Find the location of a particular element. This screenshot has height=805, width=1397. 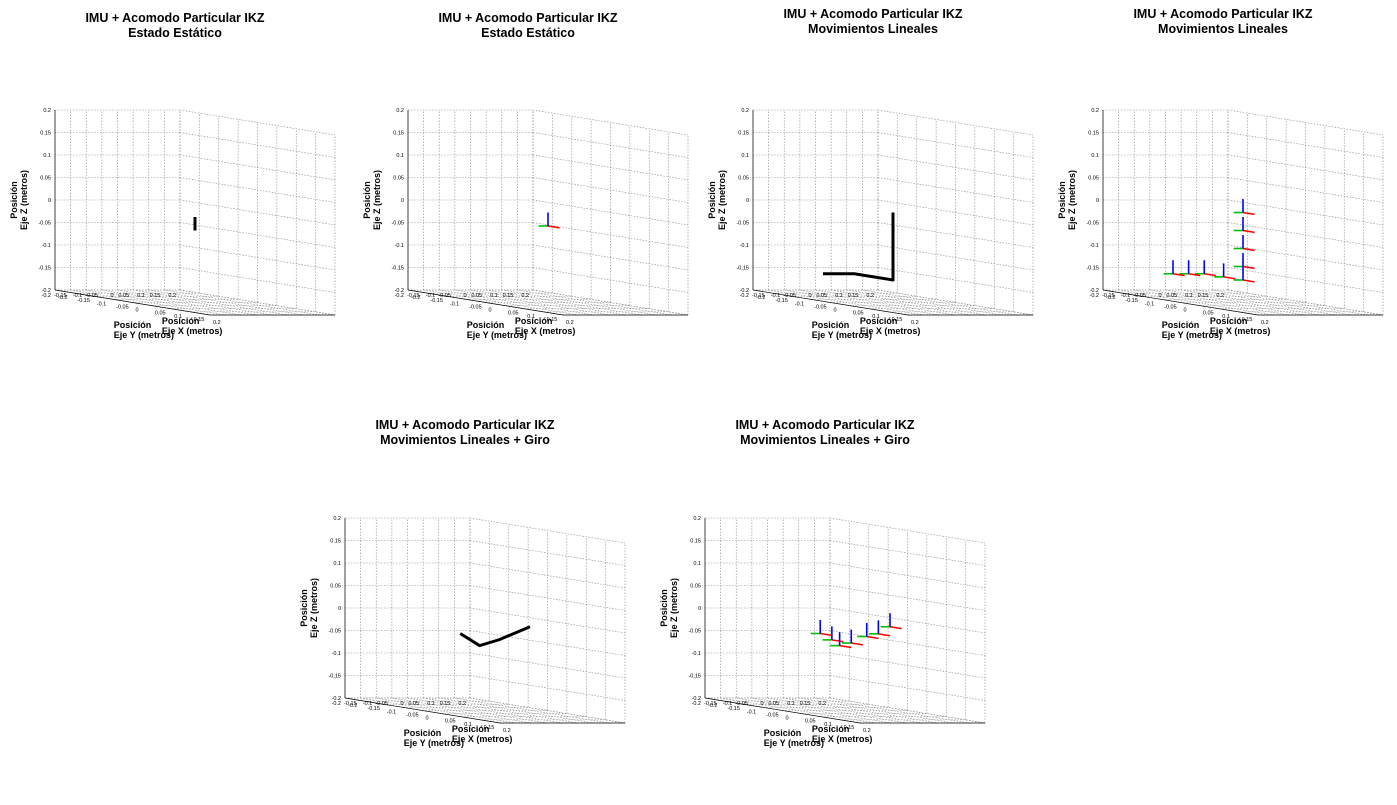

axis-frame is located at coordinates (1242, 213).